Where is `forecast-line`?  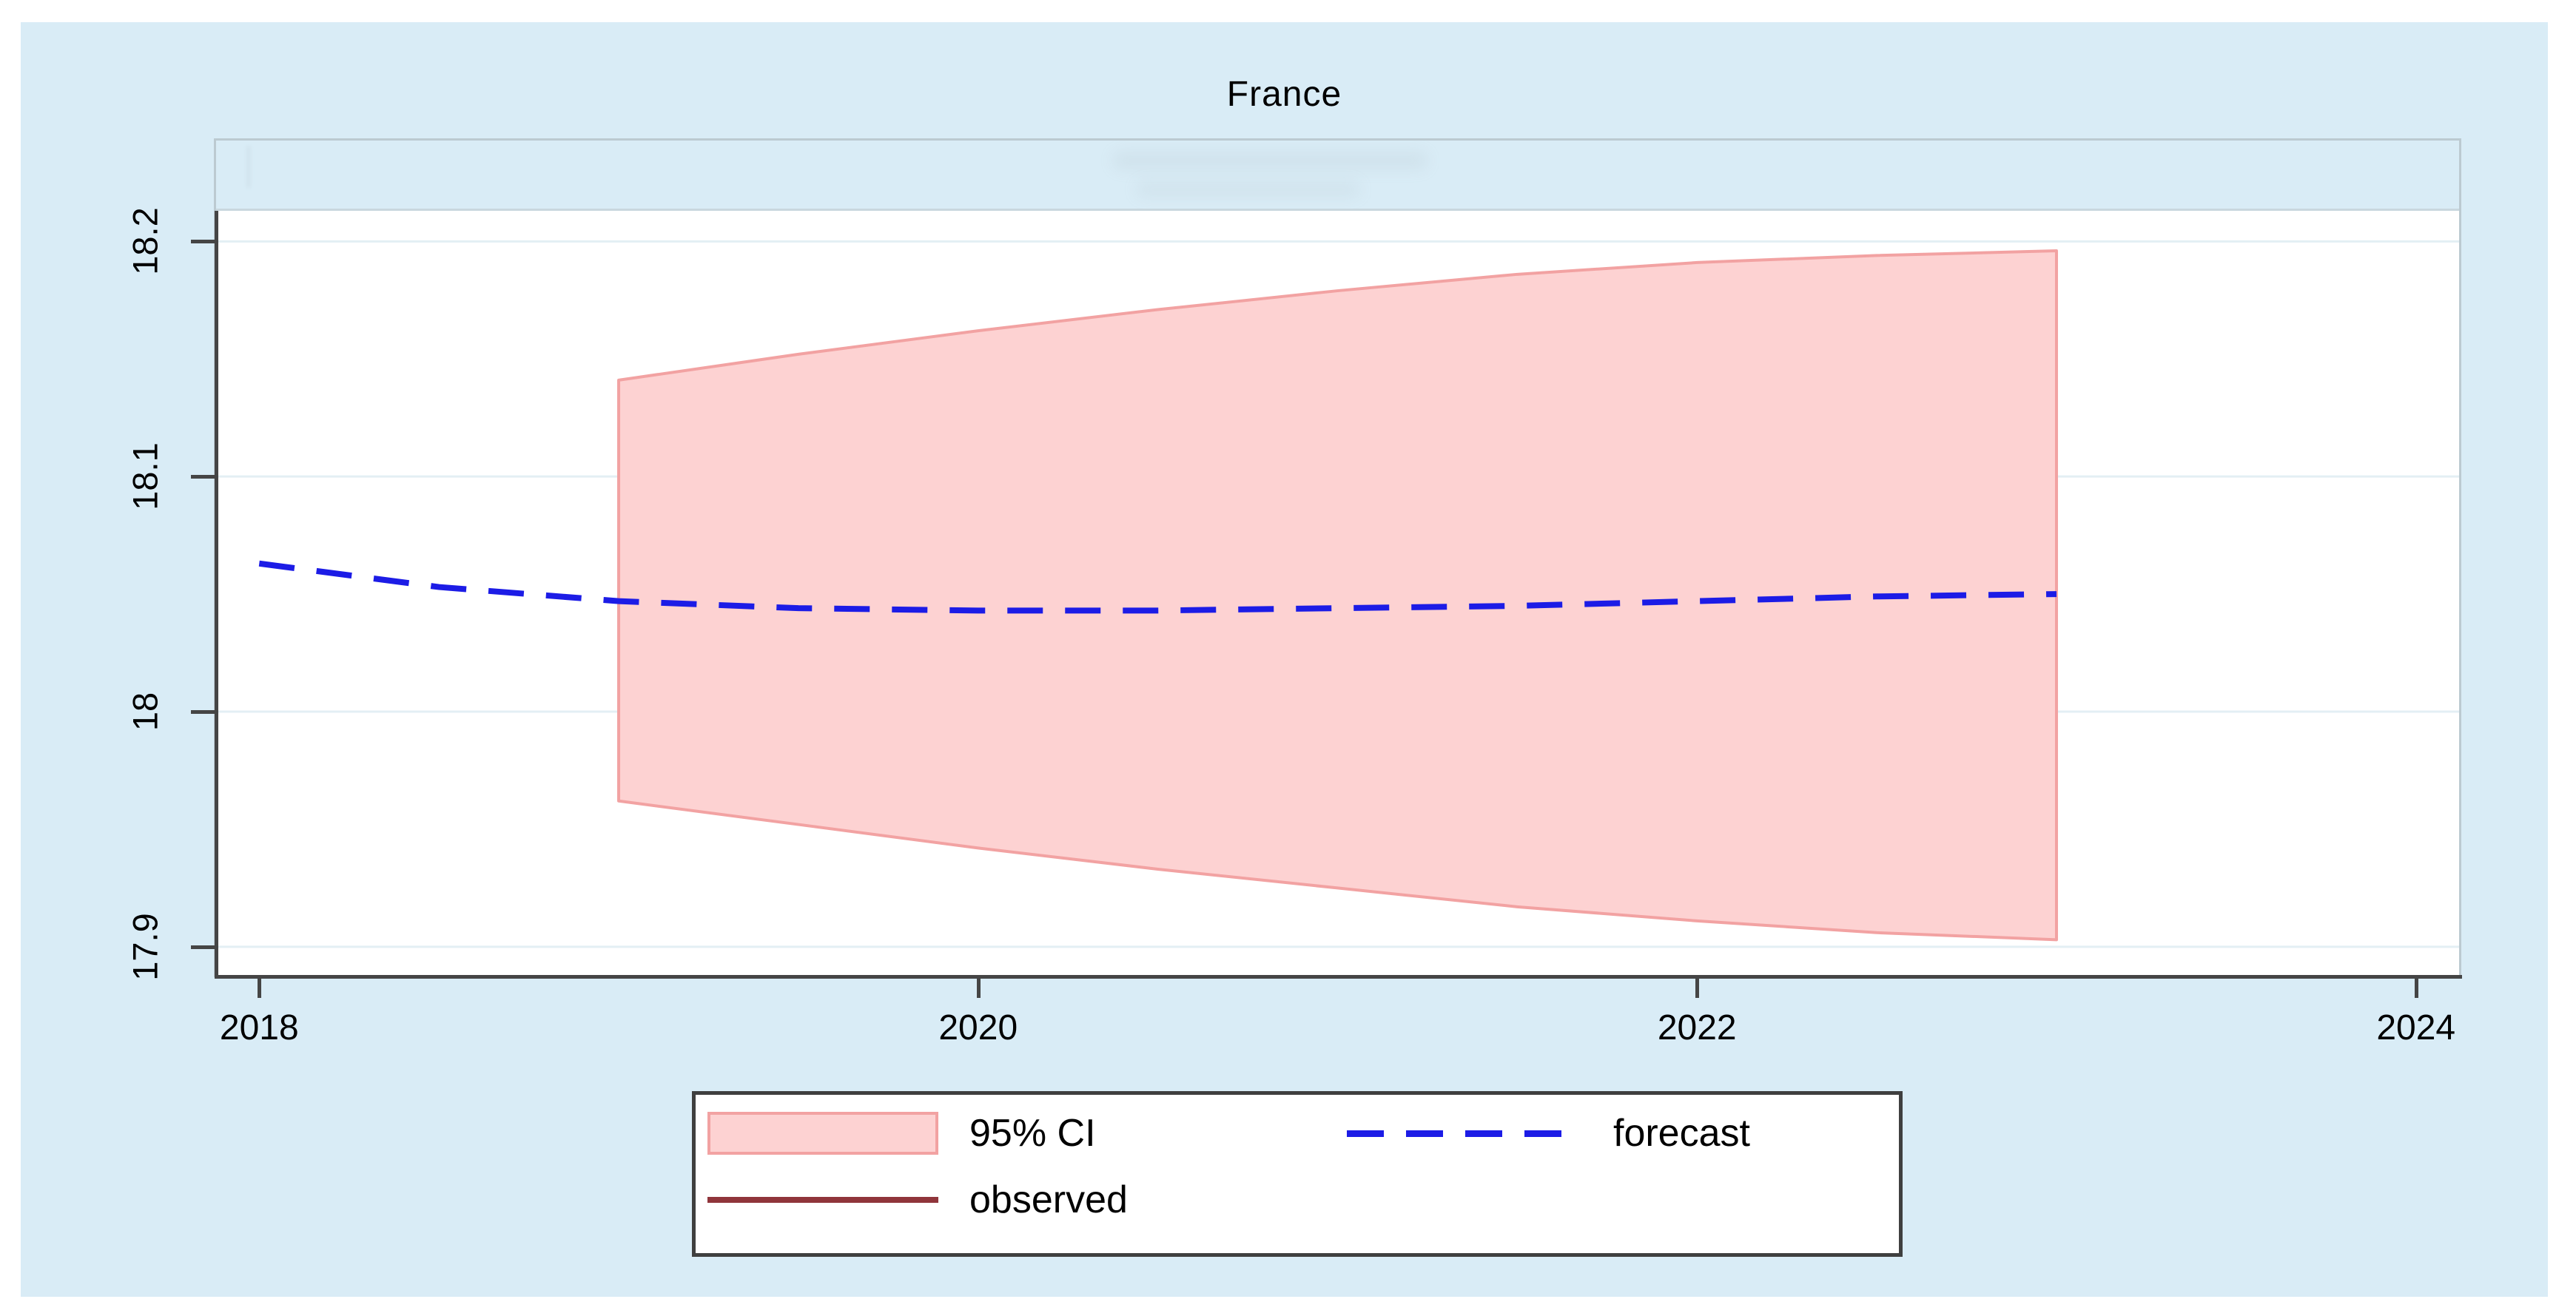
forecast-line is located at coordinates (1157, 587).